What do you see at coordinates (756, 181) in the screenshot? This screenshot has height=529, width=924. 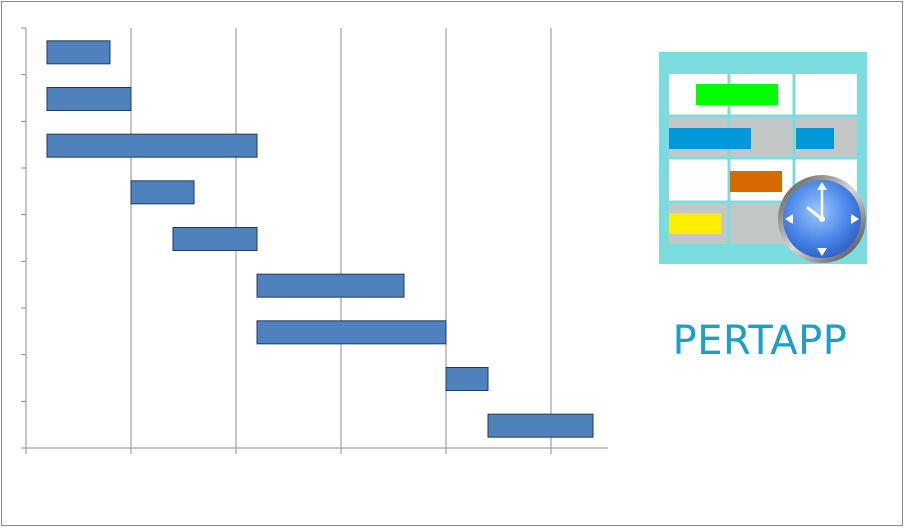 I see `logo-bar-orange` at bounding box center [756, 181].